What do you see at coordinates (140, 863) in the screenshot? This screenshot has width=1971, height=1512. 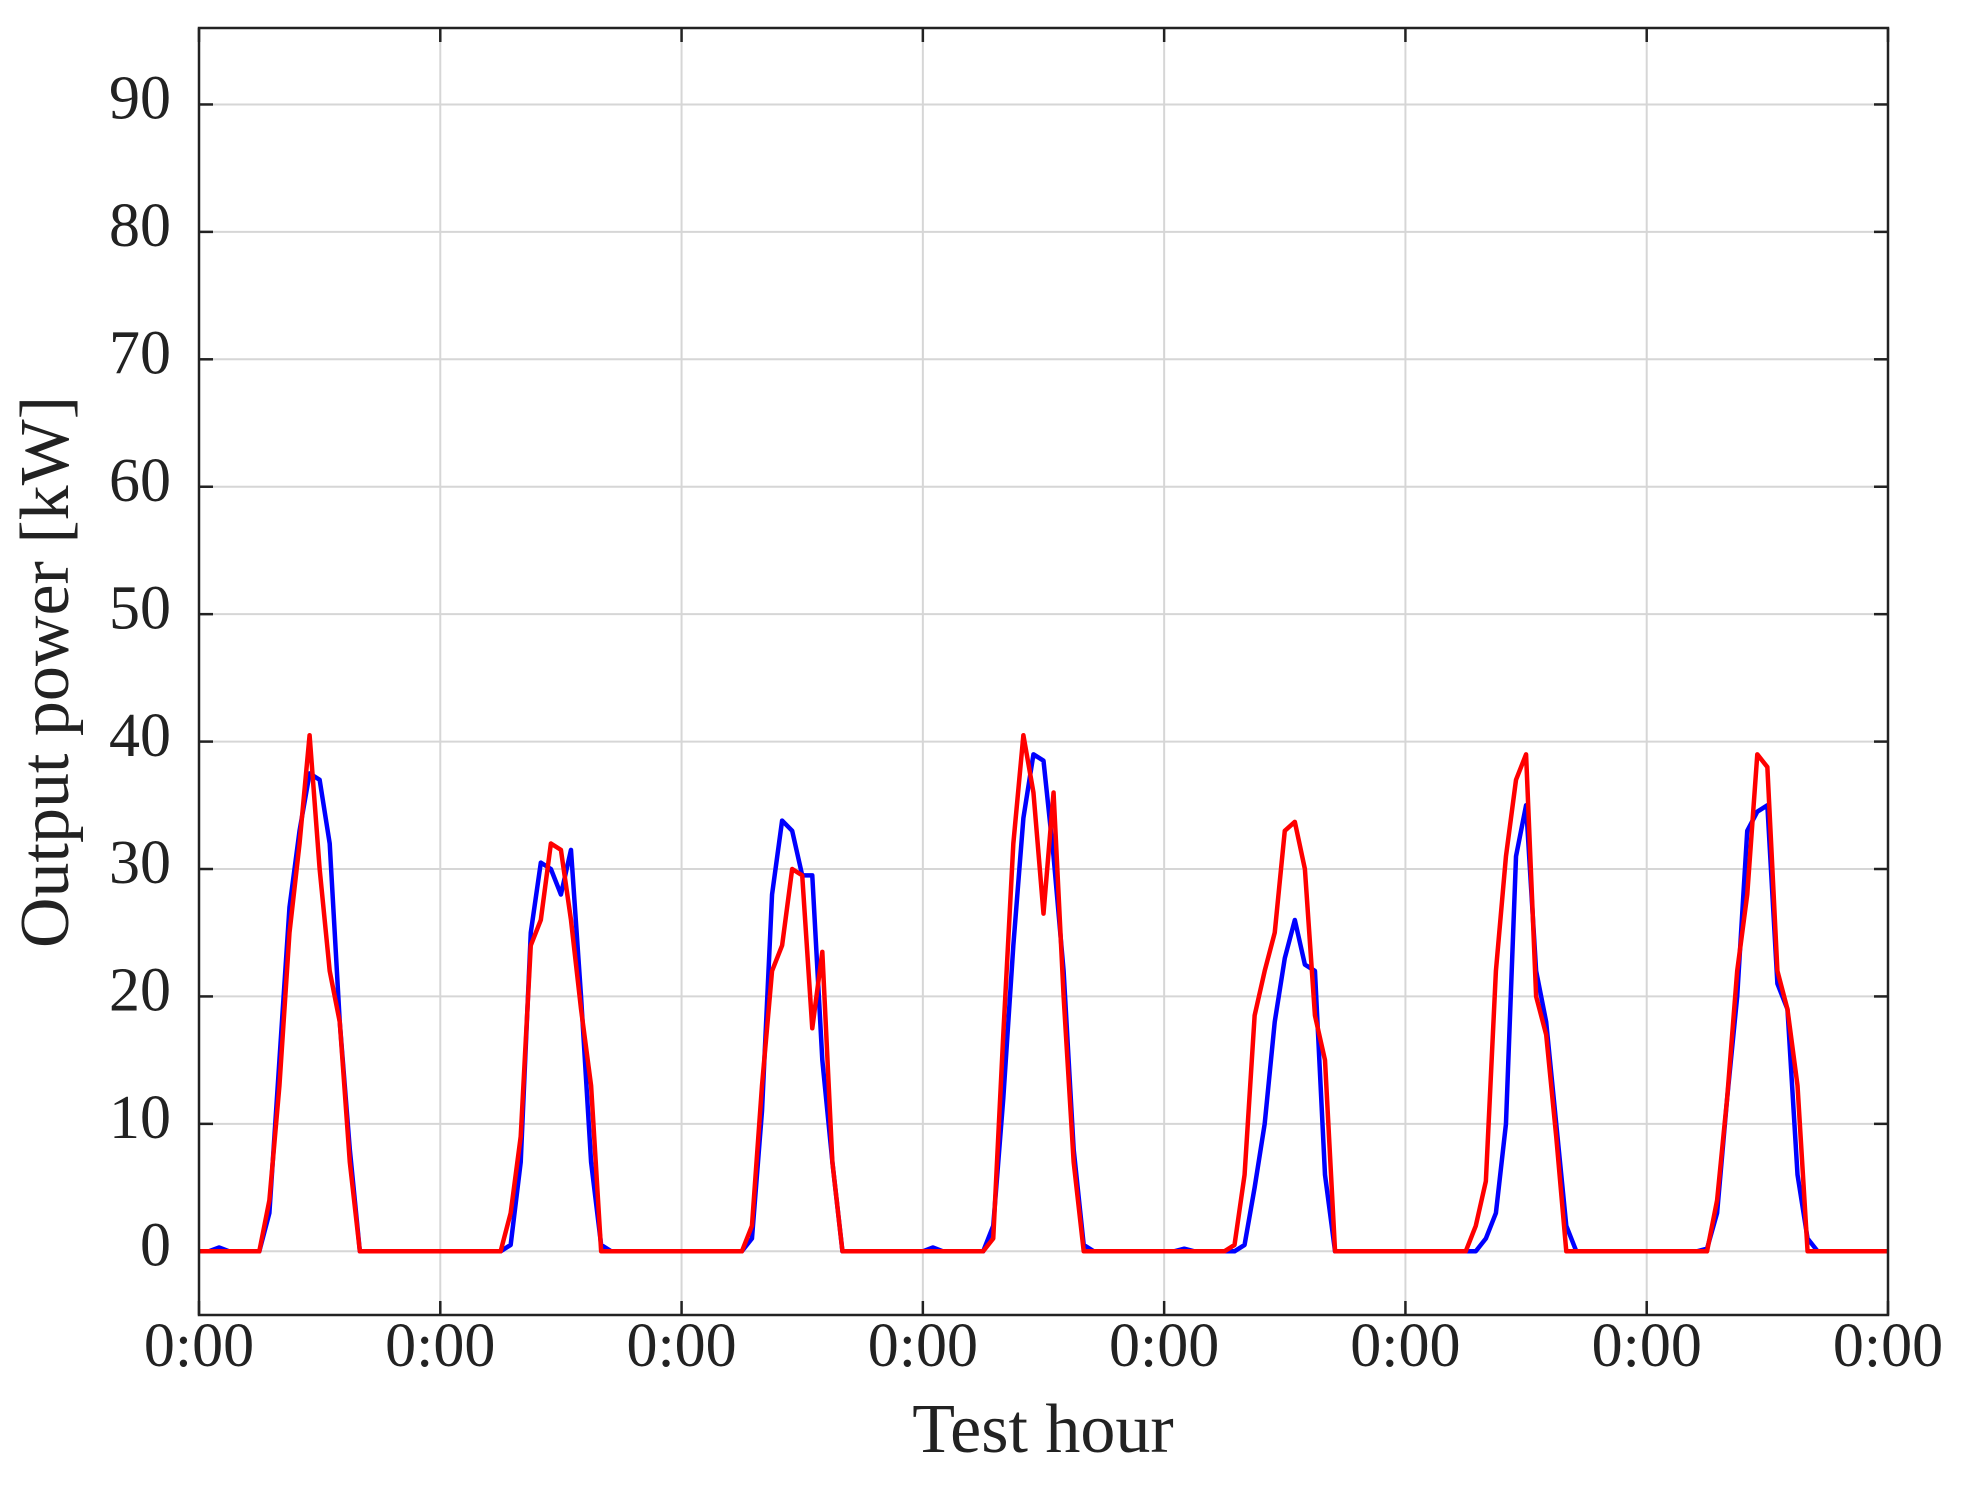 I see `y-tick-label: 30` at bounding box center [140, 863].